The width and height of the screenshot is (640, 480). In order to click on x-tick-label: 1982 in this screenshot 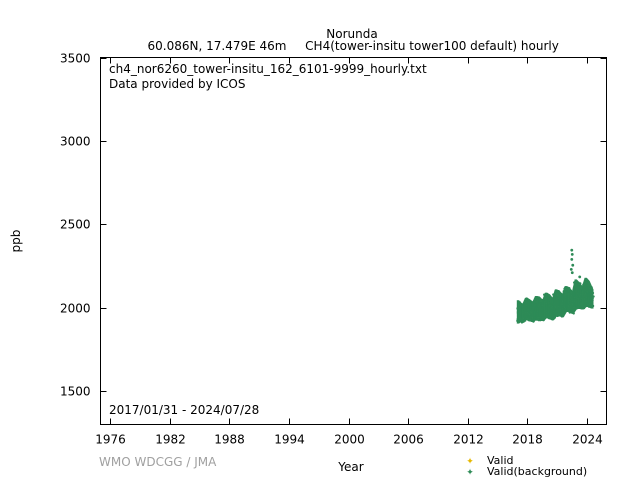, I will do `click(170, 440)`.